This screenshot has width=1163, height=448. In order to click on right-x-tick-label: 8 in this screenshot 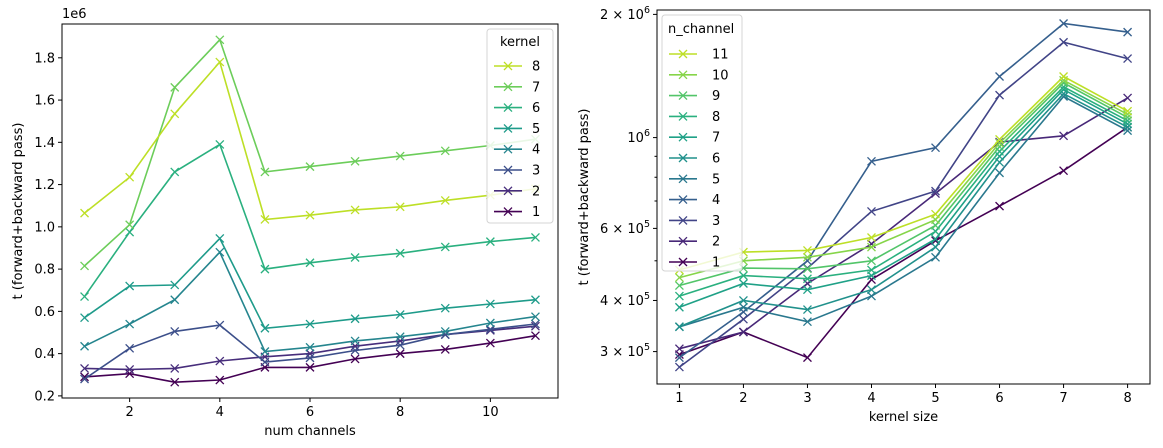, I will do `click(1127, 398)`.